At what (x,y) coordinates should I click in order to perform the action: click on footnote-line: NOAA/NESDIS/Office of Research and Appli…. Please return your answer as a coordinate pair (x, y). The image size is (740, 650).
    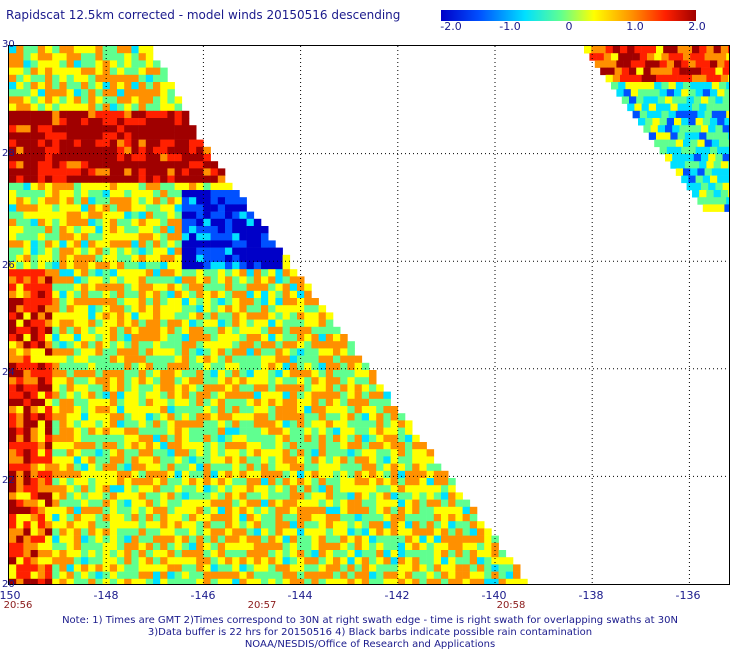
    Looking at the image, I should click on (370, 644).